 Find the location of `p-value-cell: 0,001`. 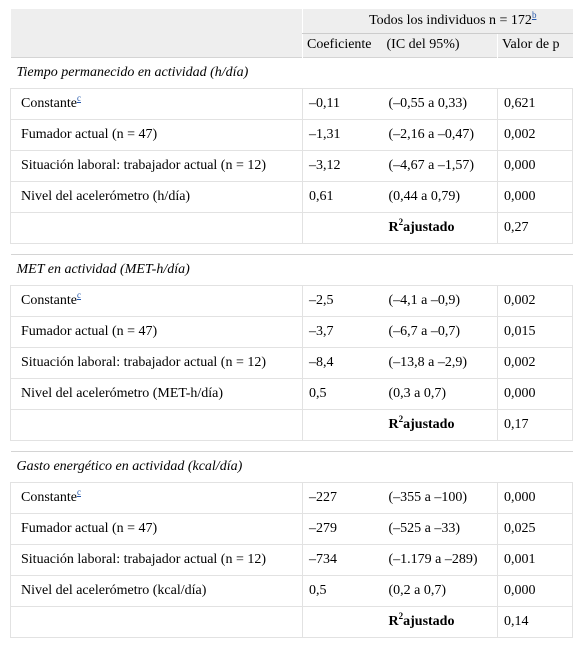

p-value-cell: 0,001 is located at coordinates (535, 559).